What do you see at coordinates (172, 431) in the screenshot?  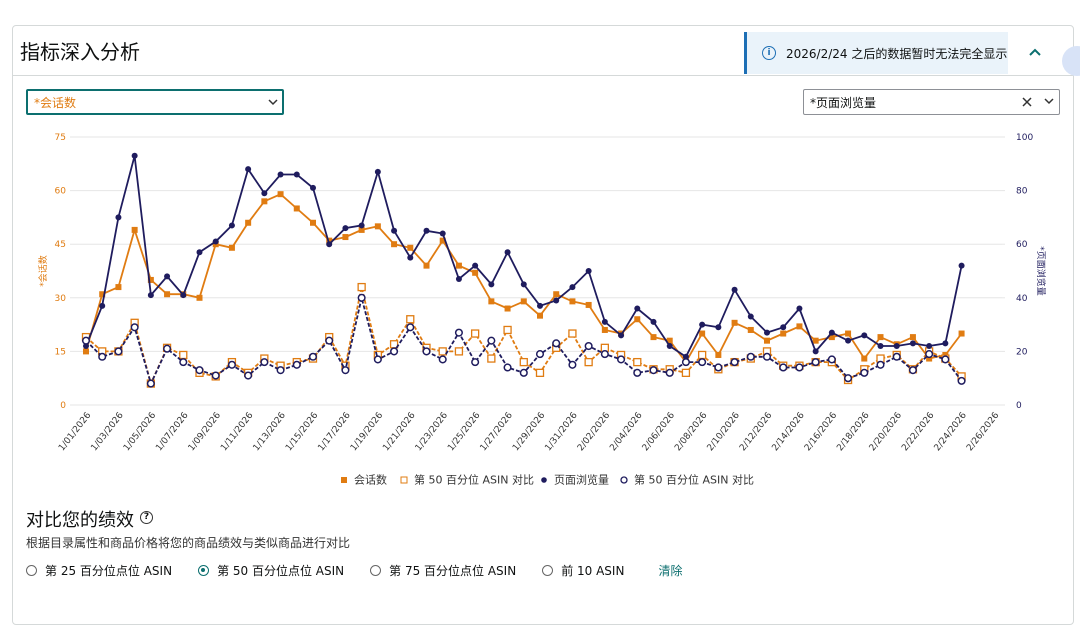 I see `x-tick-label: 1/07/2026` at bounding box center [172, 431].